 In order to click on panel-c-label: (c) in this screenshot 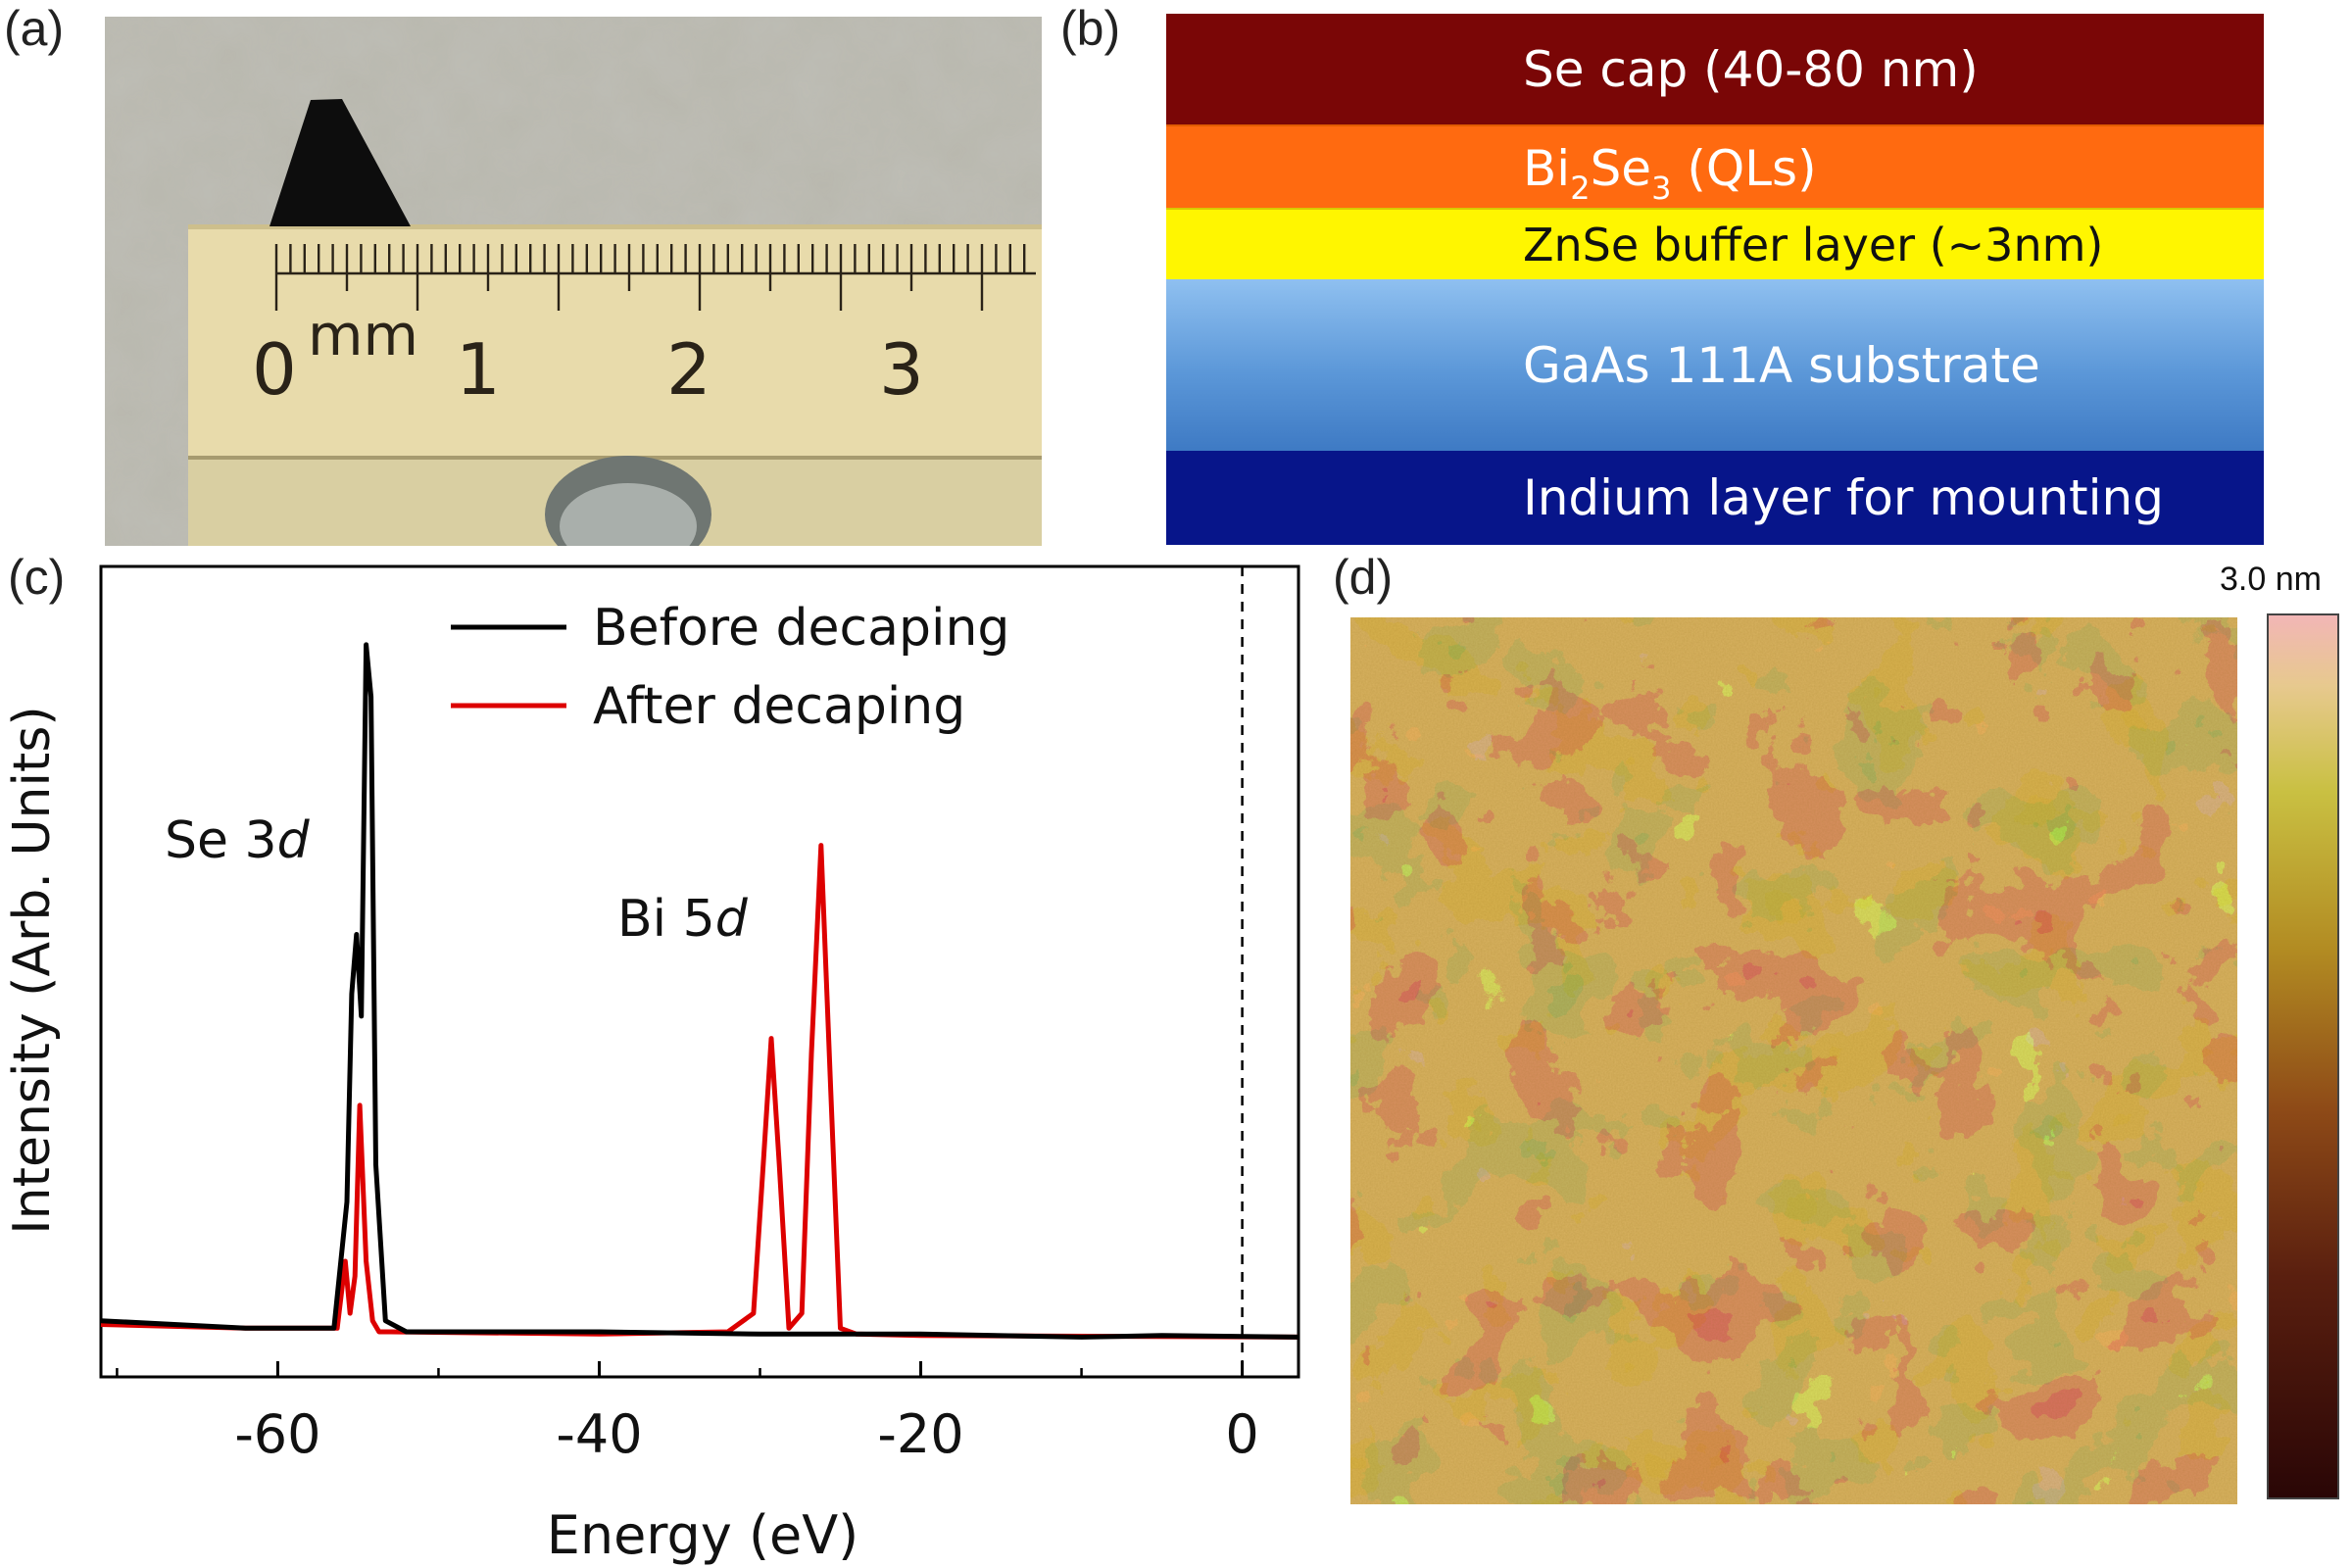, I will do `click(37, 577)`.